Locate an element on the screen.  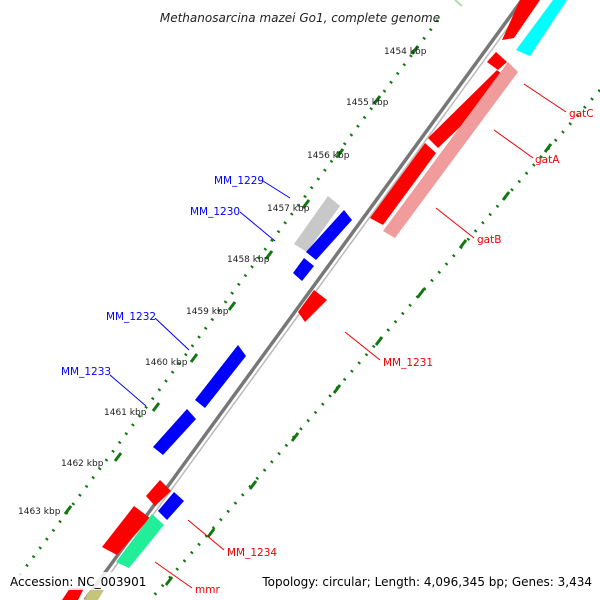
gene-label: MM_1232 is located at coordinates (131, 317).